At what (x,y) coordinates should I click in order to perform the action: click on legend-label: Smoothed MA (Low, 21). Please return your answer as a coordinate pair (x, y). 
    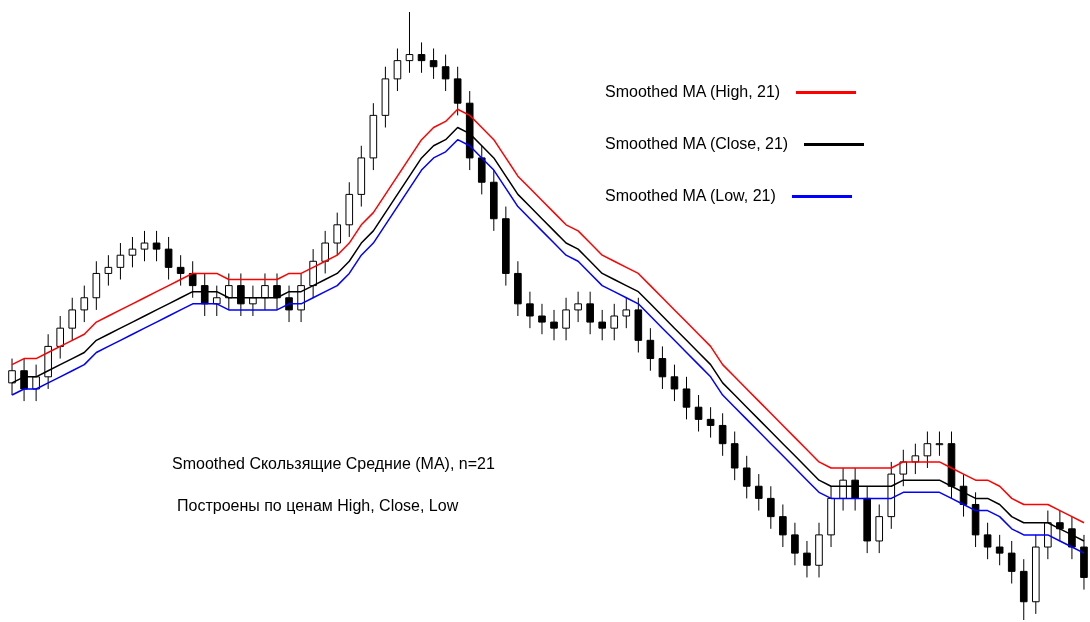
    Looking at the image, I should click on (690, 196).